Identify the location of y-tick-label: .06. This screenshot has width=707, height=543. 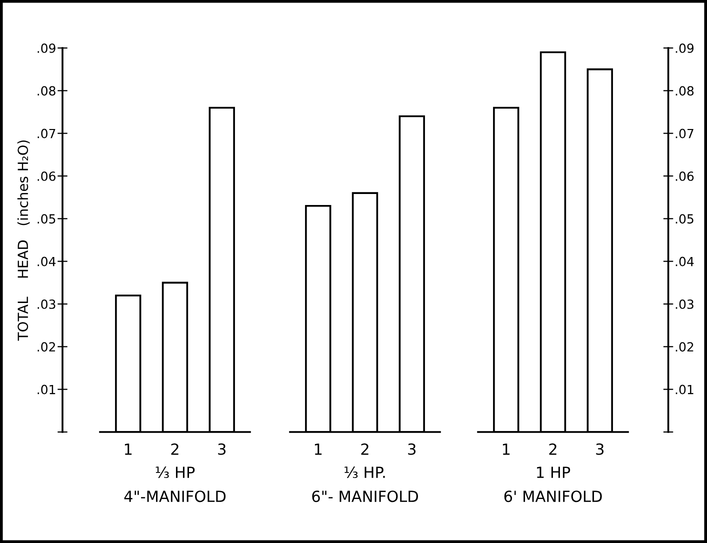
(47, 176).